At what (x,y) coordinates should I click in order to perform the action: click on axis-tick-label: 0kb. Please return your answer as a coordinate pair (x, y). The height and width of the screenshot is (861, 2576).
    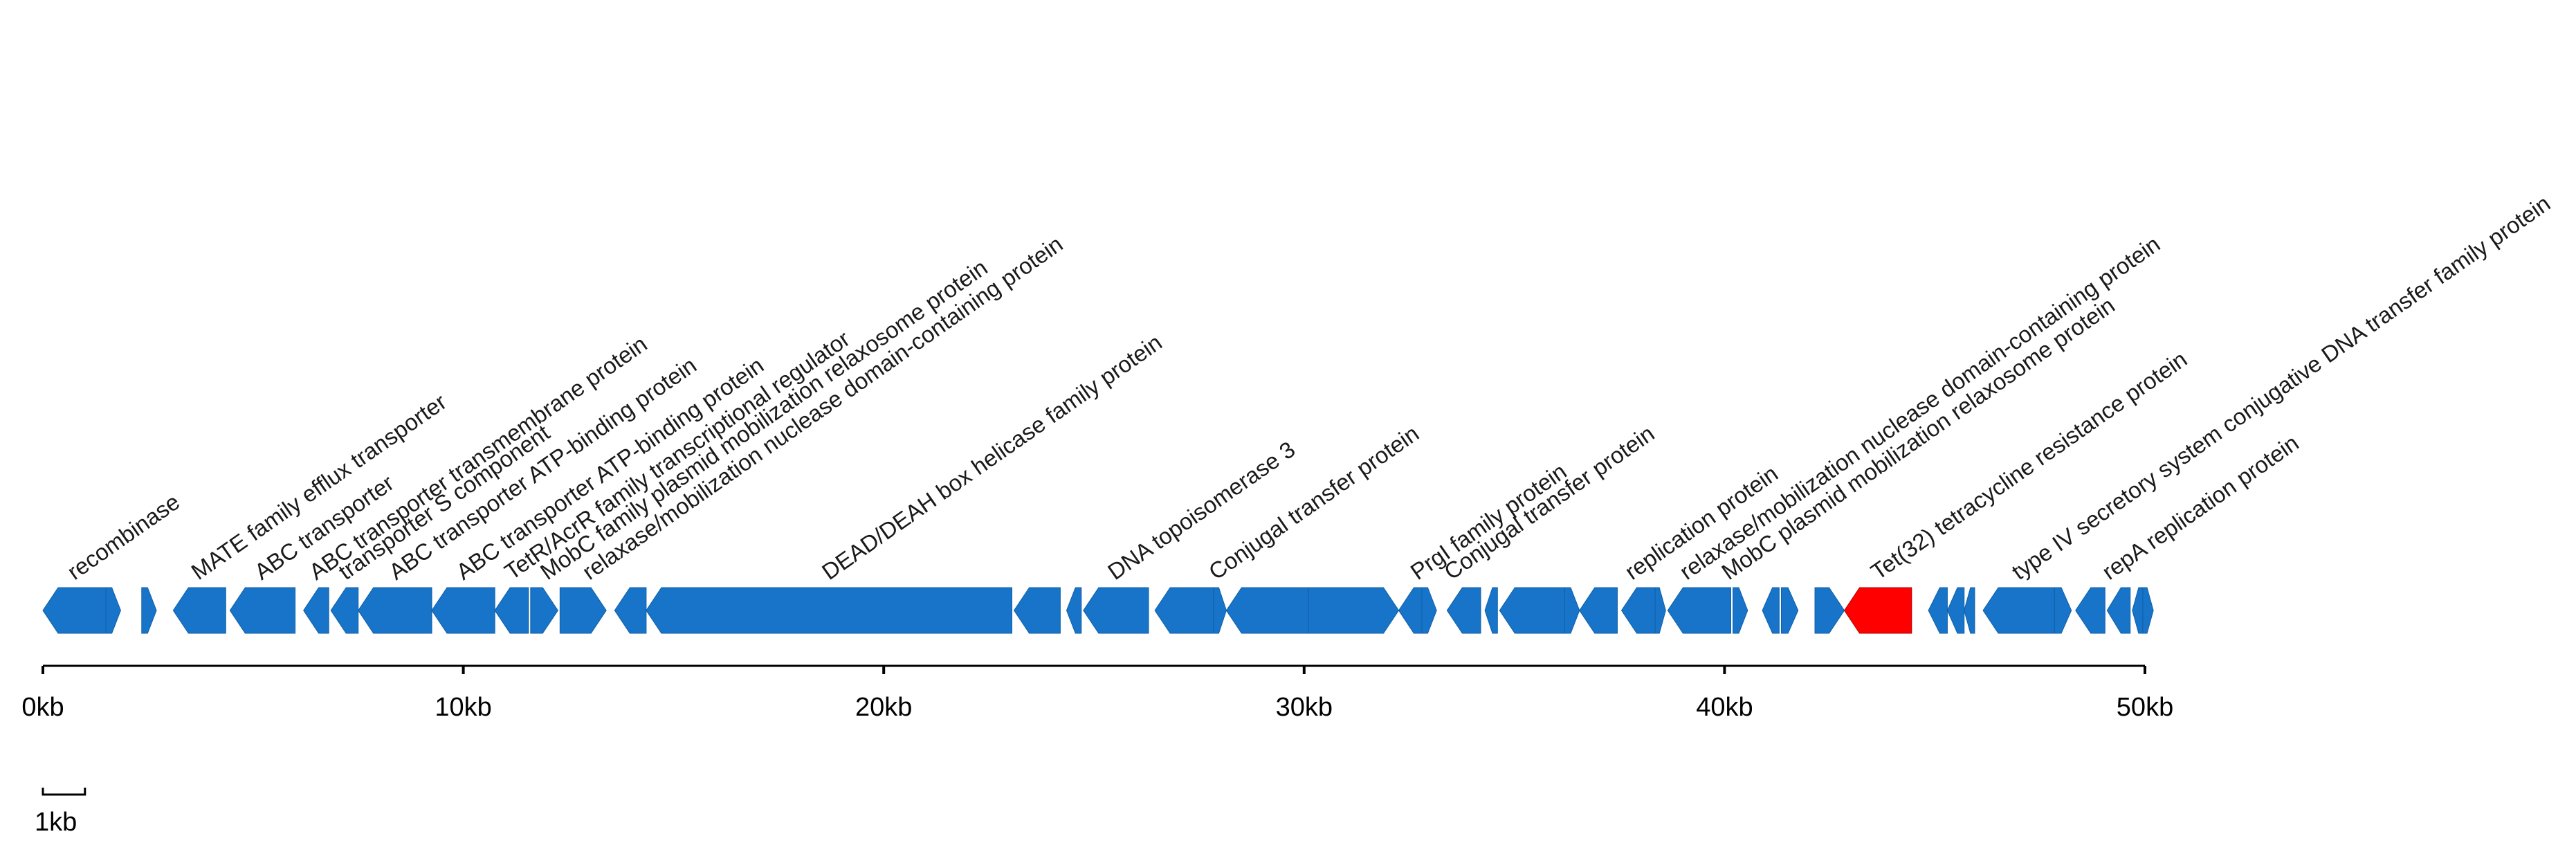
    Looking at the image, I should click on (43, 707).